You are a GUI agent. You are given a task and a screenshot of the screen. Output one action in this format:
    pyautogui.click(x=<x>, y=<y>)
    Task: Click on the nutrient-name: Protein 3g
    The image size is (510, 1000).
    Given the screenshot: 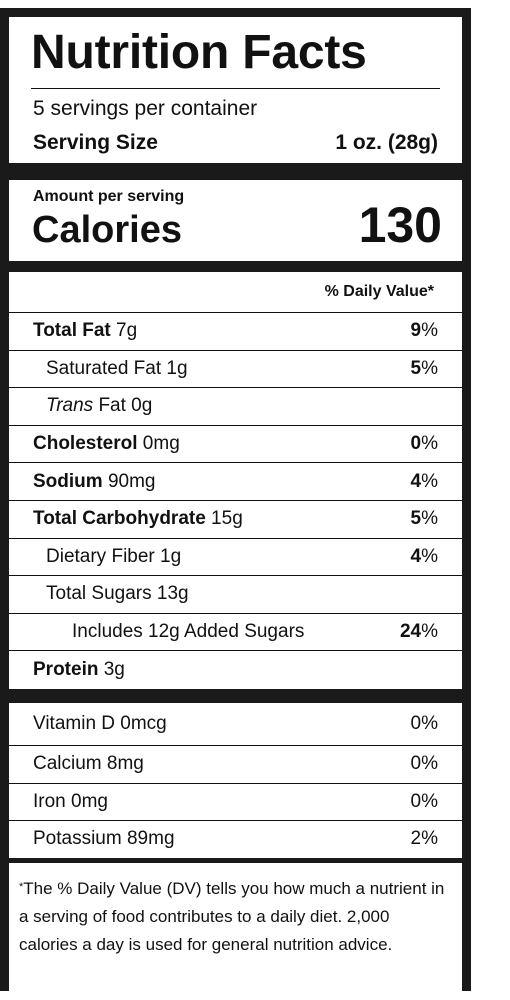 What is the action you would take?
    pyautogui.click(x=79, y=669)
    